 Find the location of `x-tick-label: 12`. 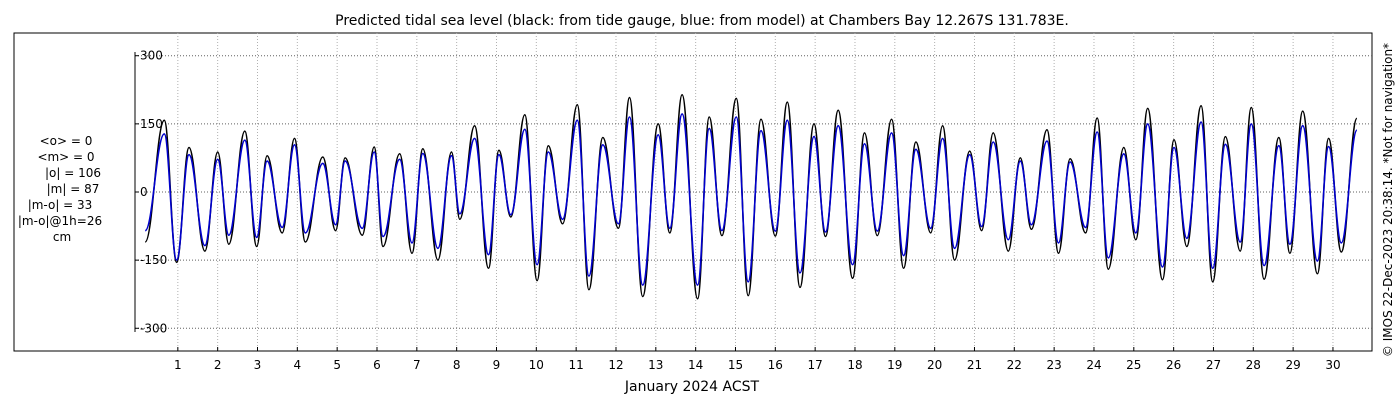

x-tick-label: 12 is located at coordinates (615, 365).